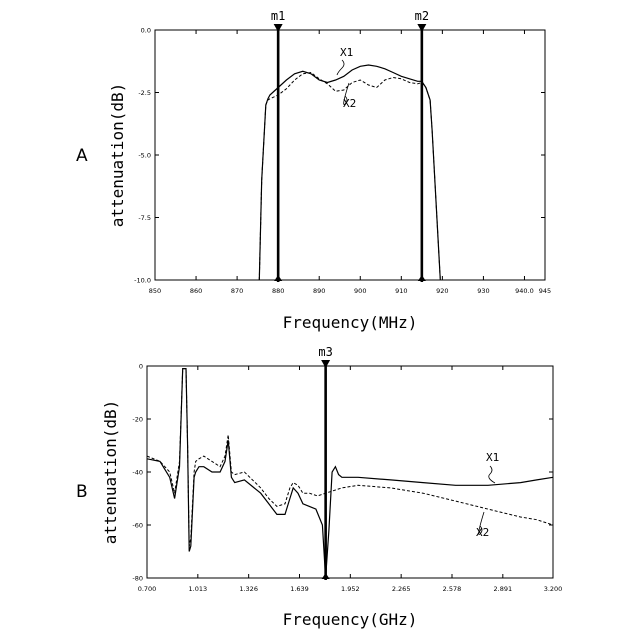  What do you see at coordinates (360, 291) in the screenshot?
I see `x-tick-label: 900` at bounding box center [360, 291].